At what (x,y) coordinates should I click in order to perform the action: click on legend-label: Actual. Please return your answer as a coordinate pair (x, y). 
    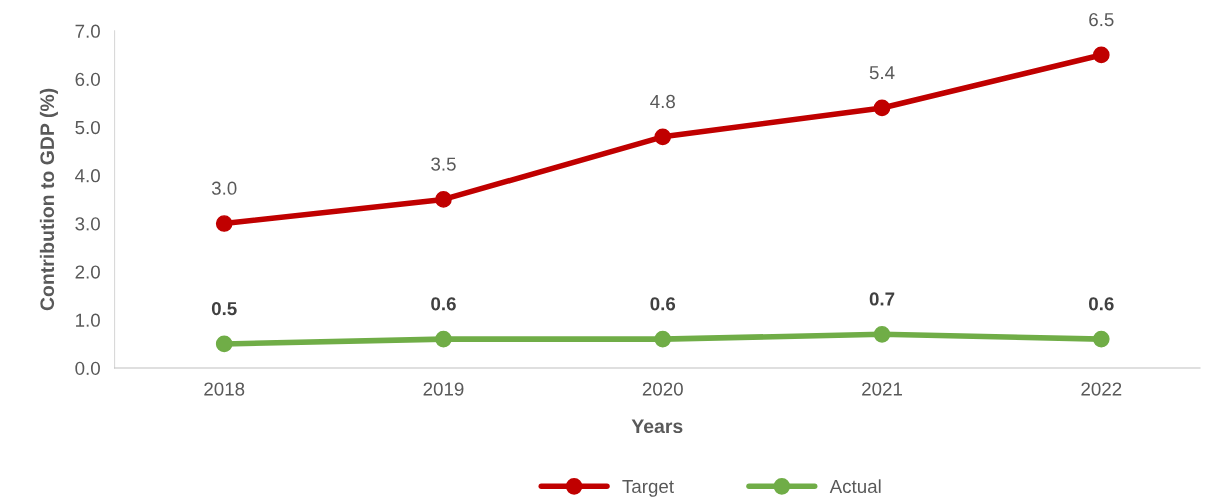
    Looking at the image, I should click on (855, 486).